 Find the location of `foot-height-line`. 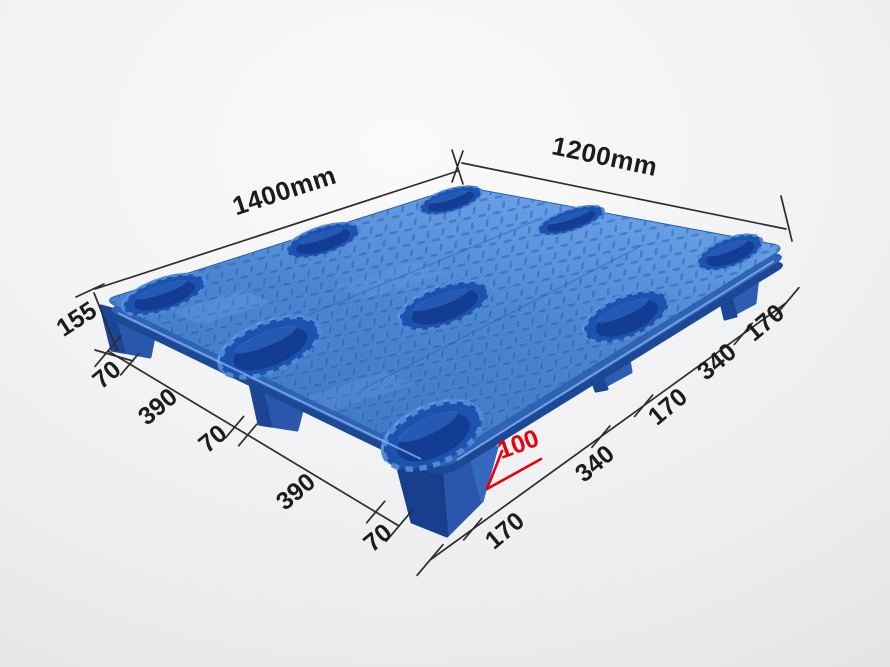

foot-height-line is located at coordinates (494, 470).